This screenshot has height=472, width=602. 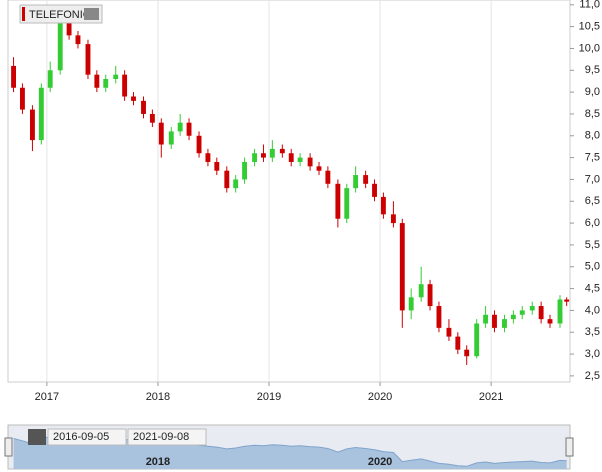 What do you see at coordinates (380, 462) in the screenshot?
I see `navigator-tick-label: 2020` at bounding box center [380, 462].